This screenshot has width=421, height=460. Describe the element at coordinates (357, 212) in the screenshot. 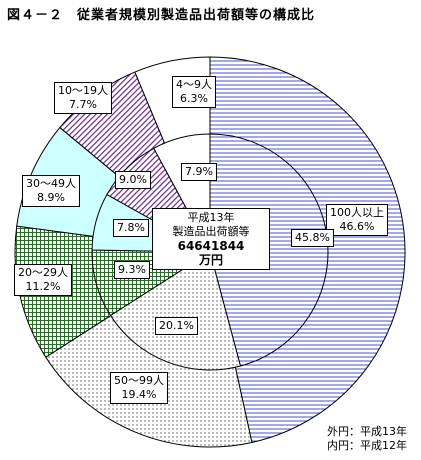

I see `category-label: 100人以上` at that location.